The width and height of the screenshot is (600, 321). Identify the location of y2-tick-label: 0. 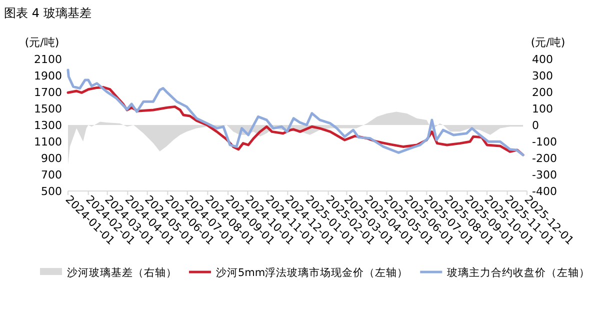
(535, 125).